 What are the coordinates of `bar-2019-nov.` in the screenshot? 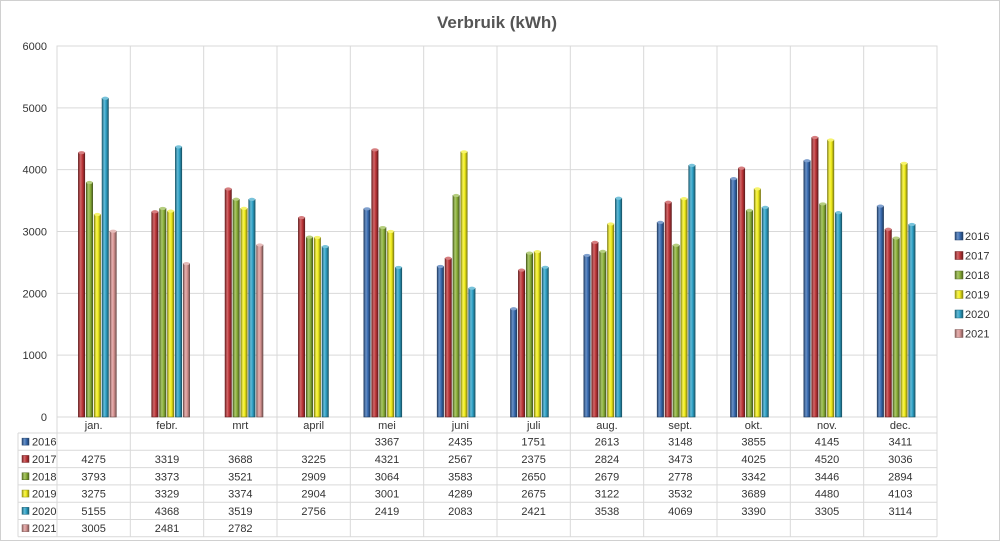 It's located at (831, 278).